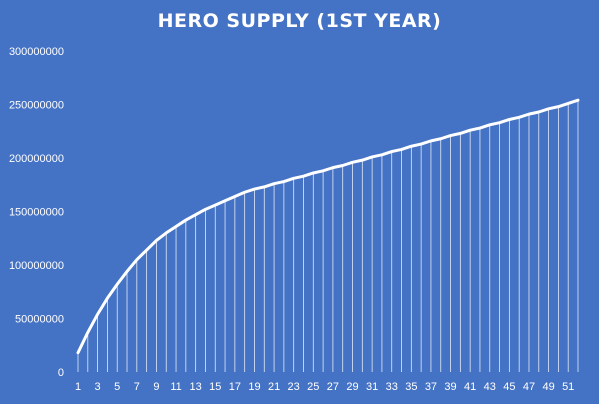  Describe the element at coordinates (156, 387) in the screenshot. I see `x-tick-label: 9` at that location.